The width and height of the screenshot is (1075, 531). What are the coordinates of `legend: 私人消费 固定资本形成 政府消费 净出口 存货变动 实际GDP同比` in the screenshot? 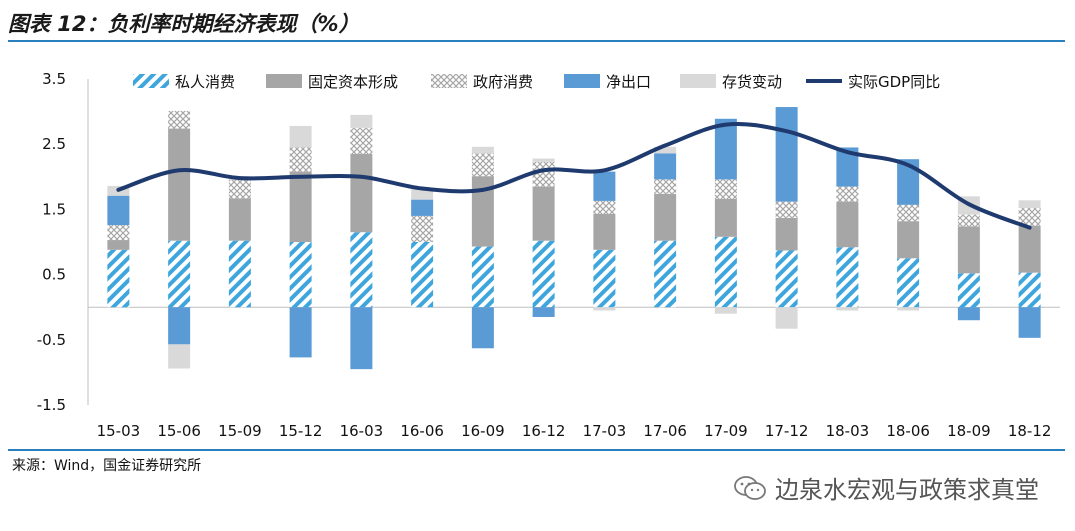 It's located at (536, 82).